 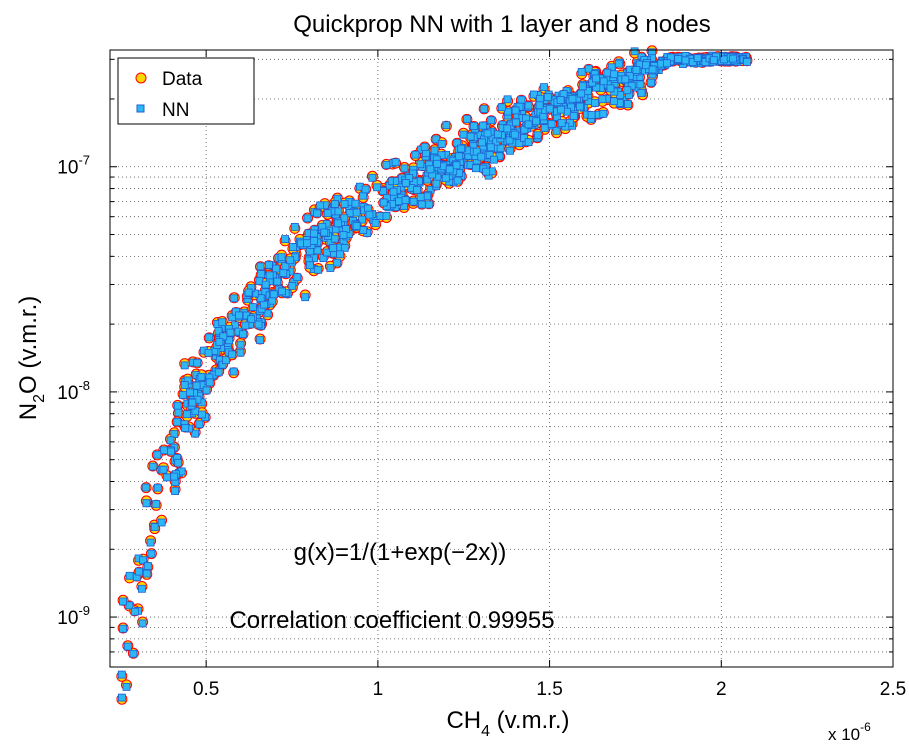 What do you see at coordinates (28, 411) in the screenshot?
I see `y-axis-label-main: N` at bounding box center [28, 411].